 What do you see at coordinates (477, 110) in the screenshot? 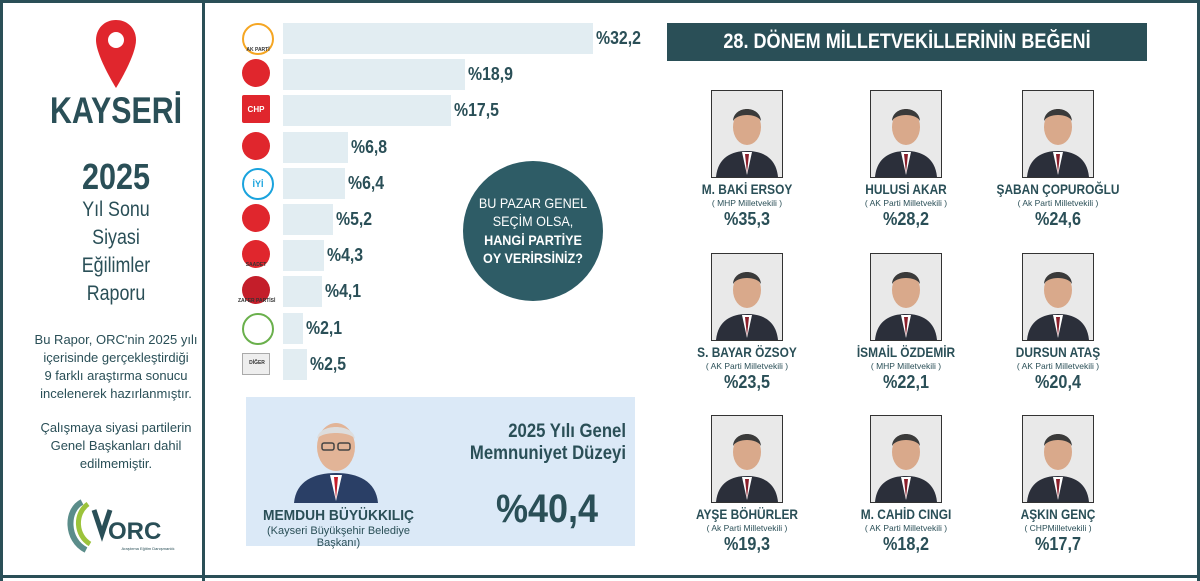
I see `bar-value-label: %17,5` at bounding box center [477, 110].